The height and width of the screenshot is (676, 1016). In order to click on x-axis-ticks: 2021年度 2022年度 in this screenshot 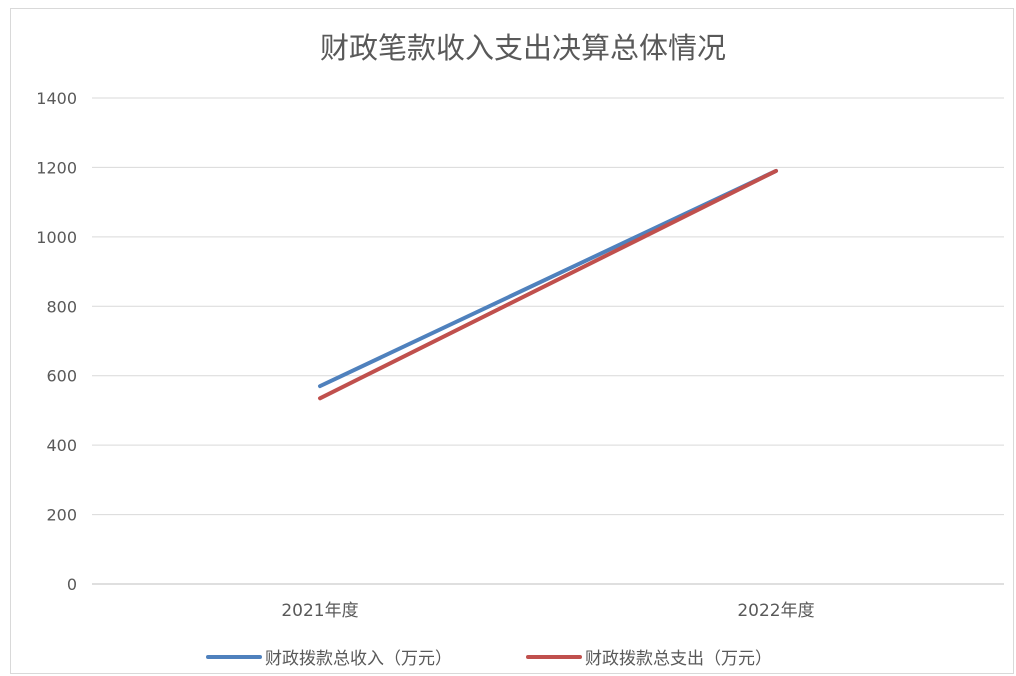, I will do `click(547, 611)`.